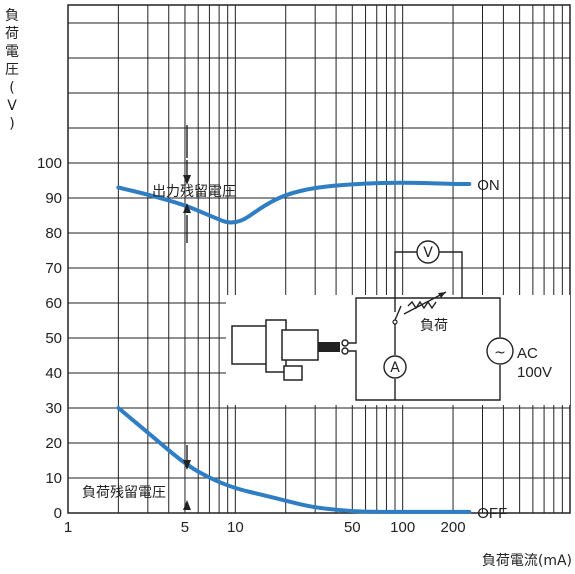  What do you see at coordinates (12, 52) in the screenshot?
I see `y-axis-label-char: 電` at bounding box center [12, 52].